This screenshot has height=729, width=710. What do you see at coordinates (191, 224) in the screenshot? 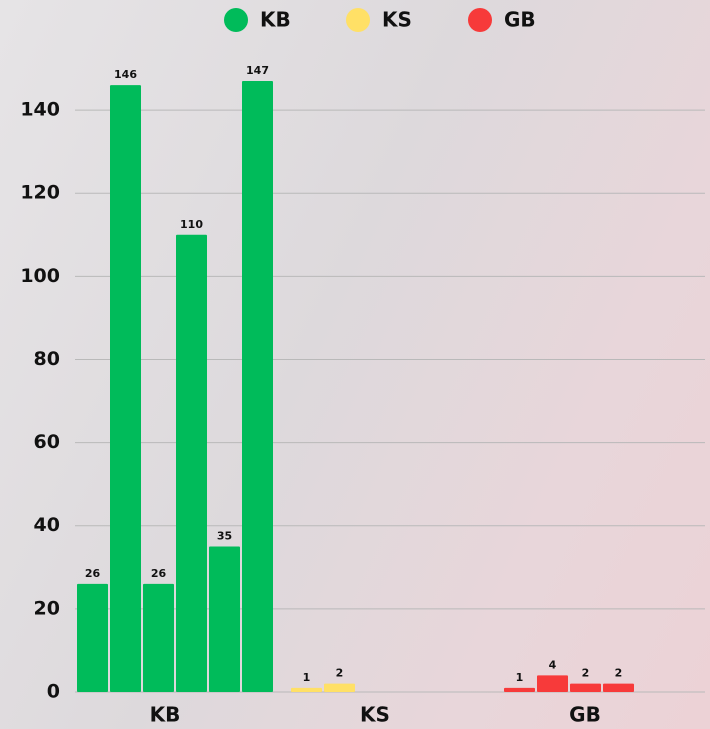
I see `value-label: 110` at bounding box center [191, 224].